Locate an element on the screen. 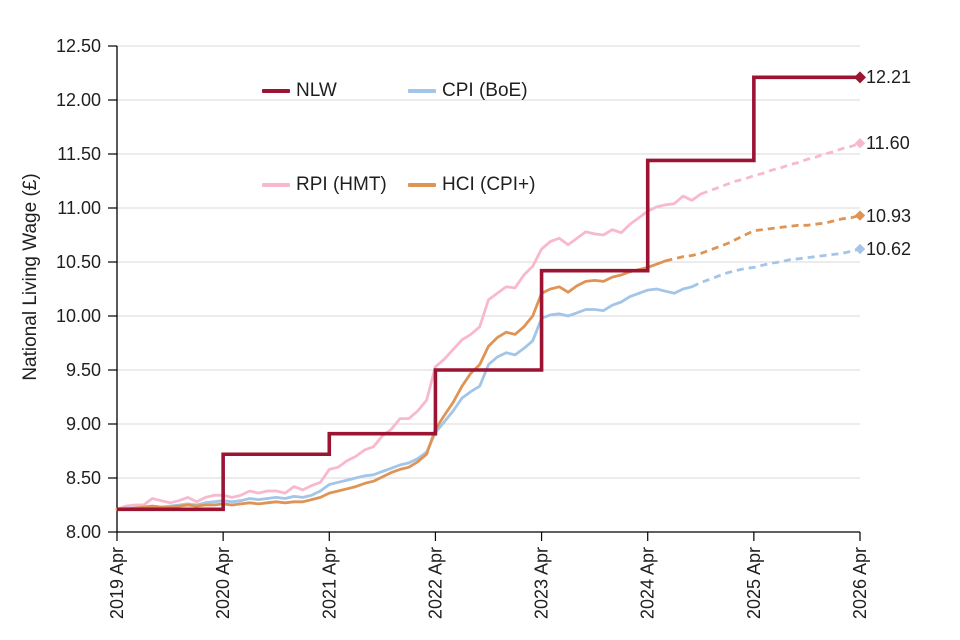 The width and height of the screenshot is (960, 640). line-hci-forecast is located at coordinates (763, 238).